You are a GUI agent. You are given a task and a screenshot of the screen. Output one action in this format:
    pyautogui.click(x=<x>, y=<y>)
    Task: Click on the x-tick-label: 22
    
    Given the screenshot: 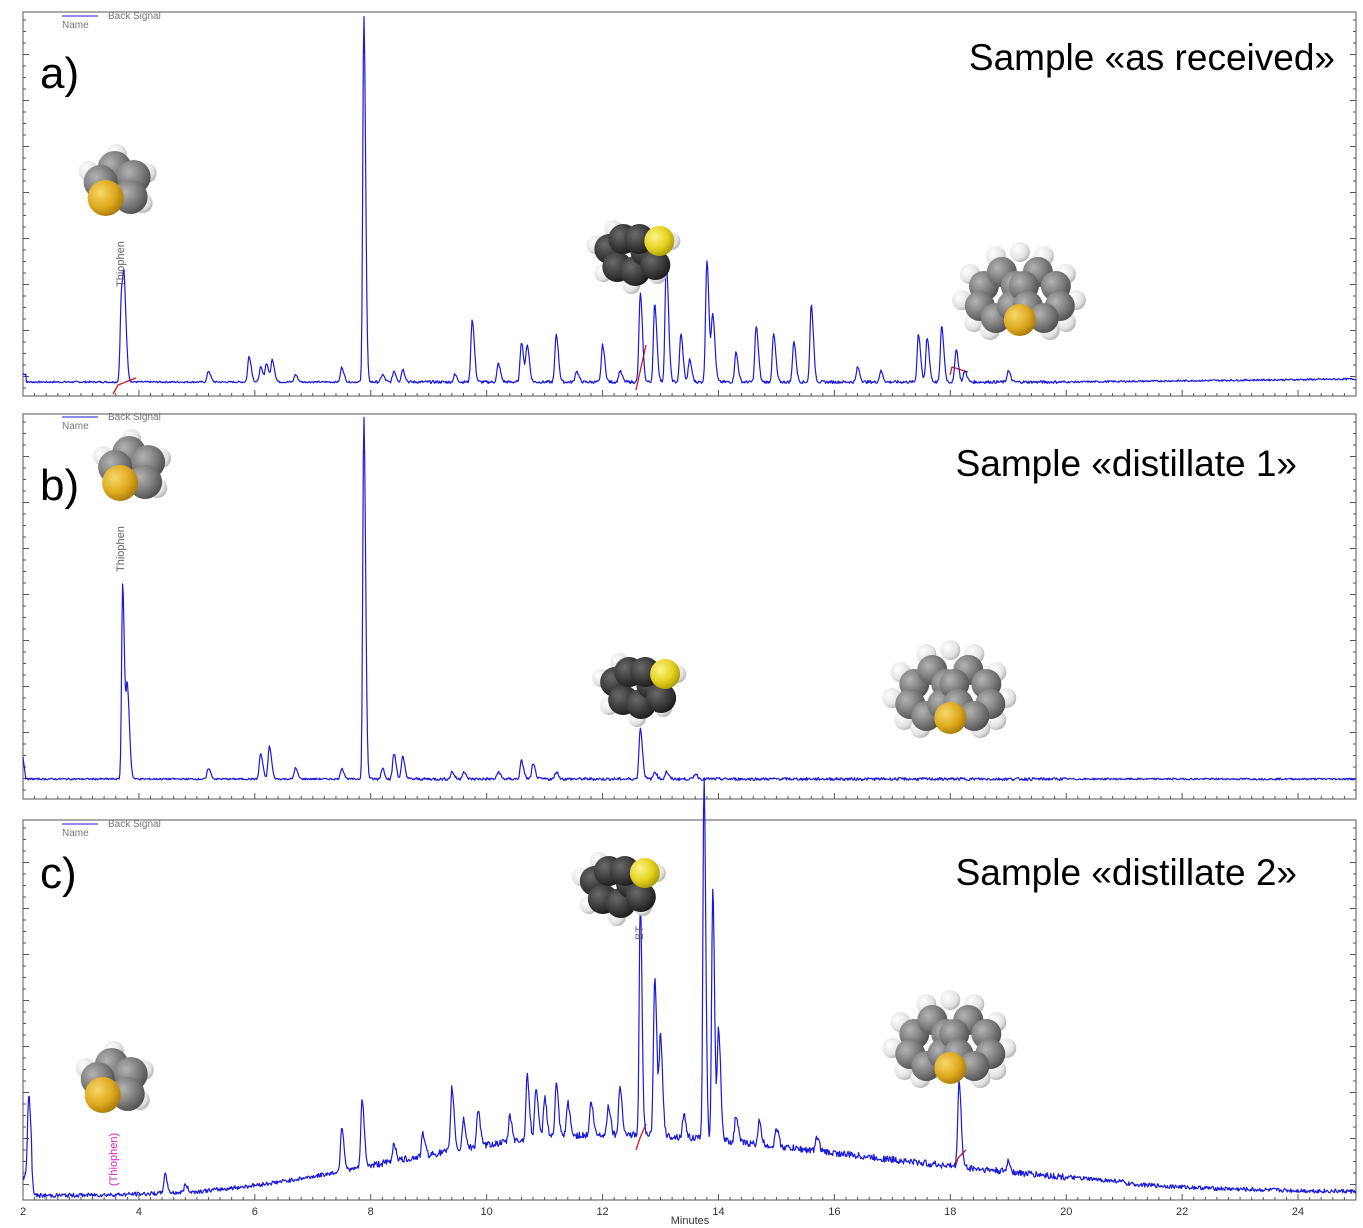 What is the action you would take?
    pyautogui.click(x=1182, y=1212)
    